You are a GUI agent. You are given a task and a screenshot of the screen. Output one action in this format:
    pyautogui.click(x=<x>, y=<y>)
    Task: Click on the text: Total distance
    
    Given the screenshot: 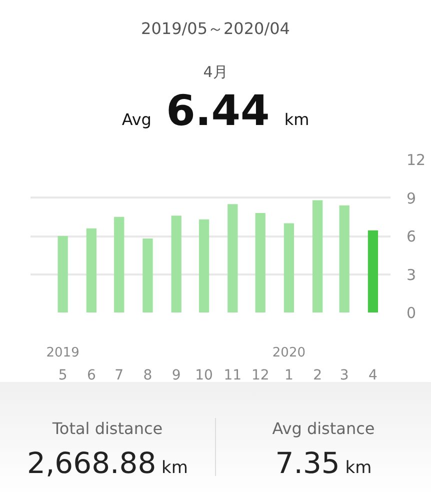 What is the action you would take?
    pyautogui.click(x=107, y=429)
    